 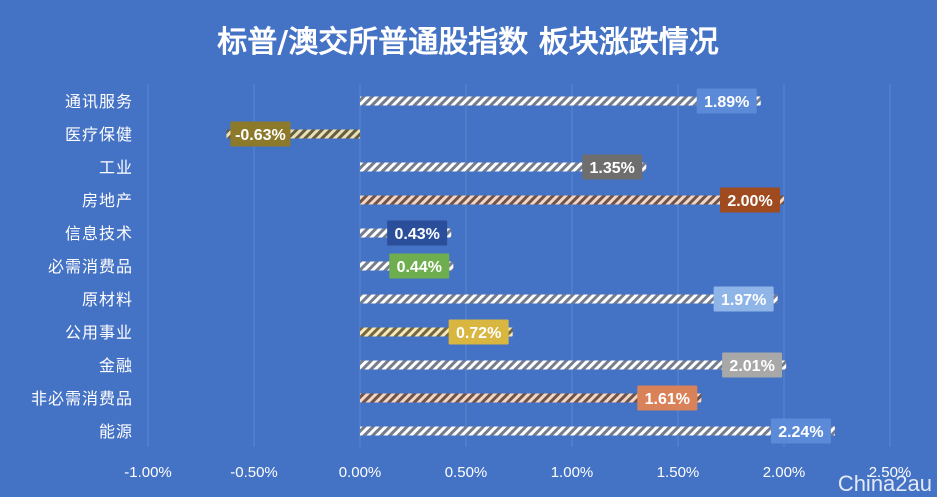 I want to click on category-label: 原材料, so click(x=107, y=299).